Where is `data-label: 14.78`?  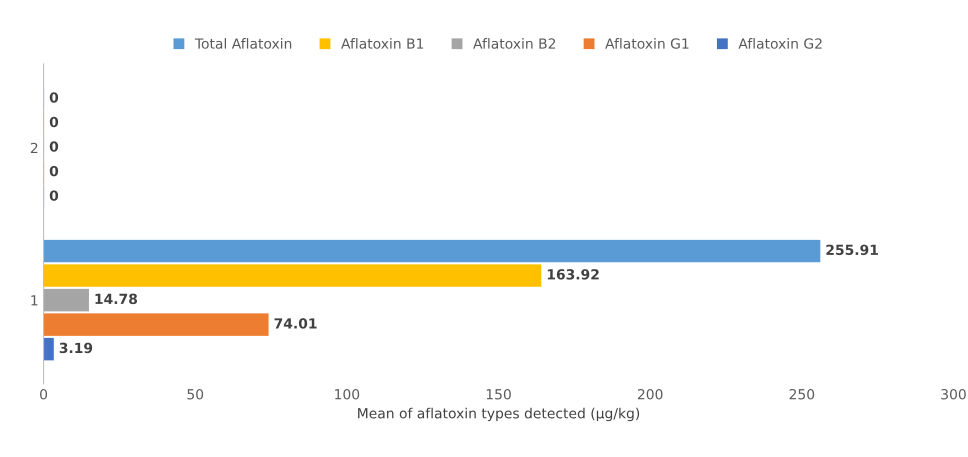
data-label: 14.78 is located at coordinates (117, 299).